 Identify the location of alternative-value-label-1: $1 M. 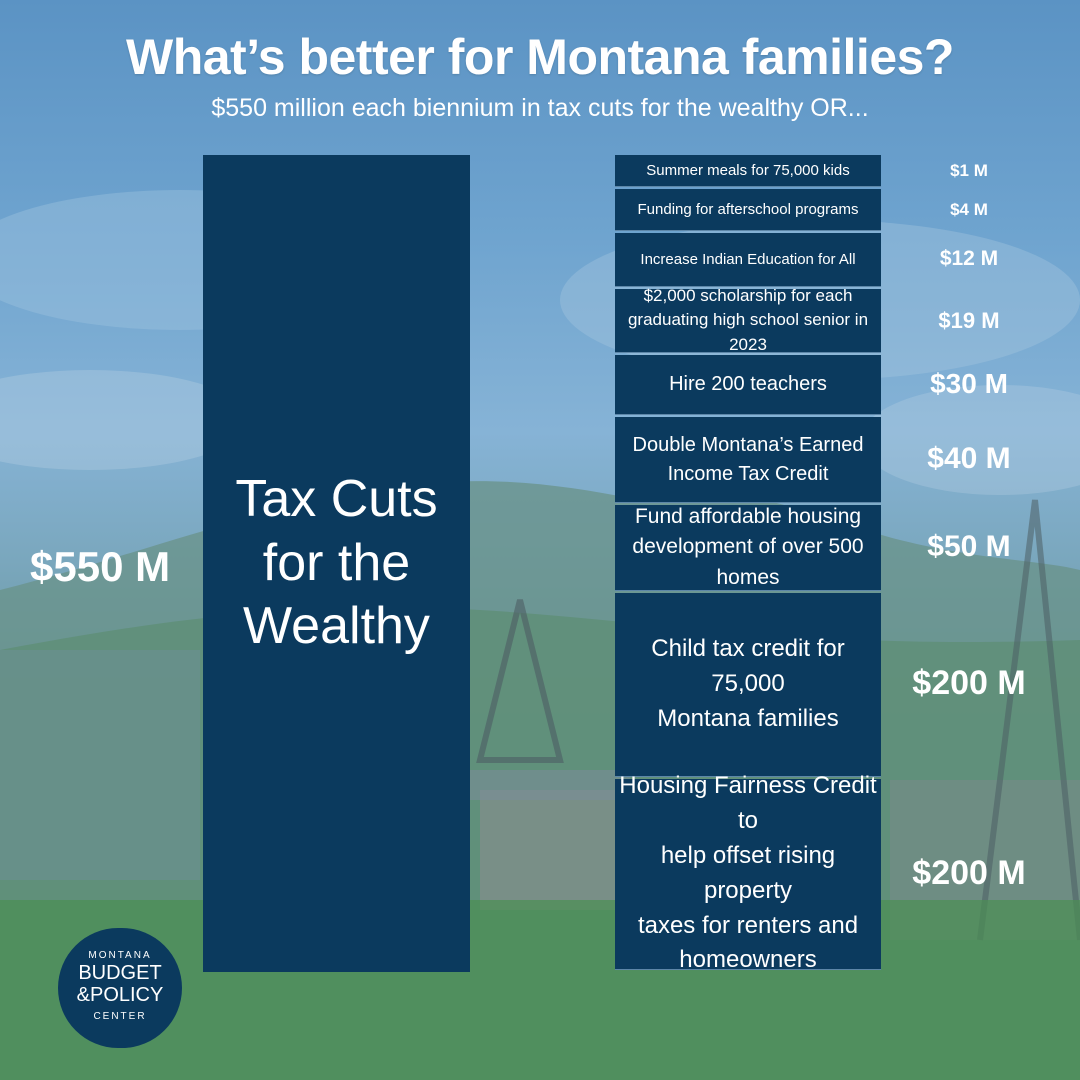
(969, 170).